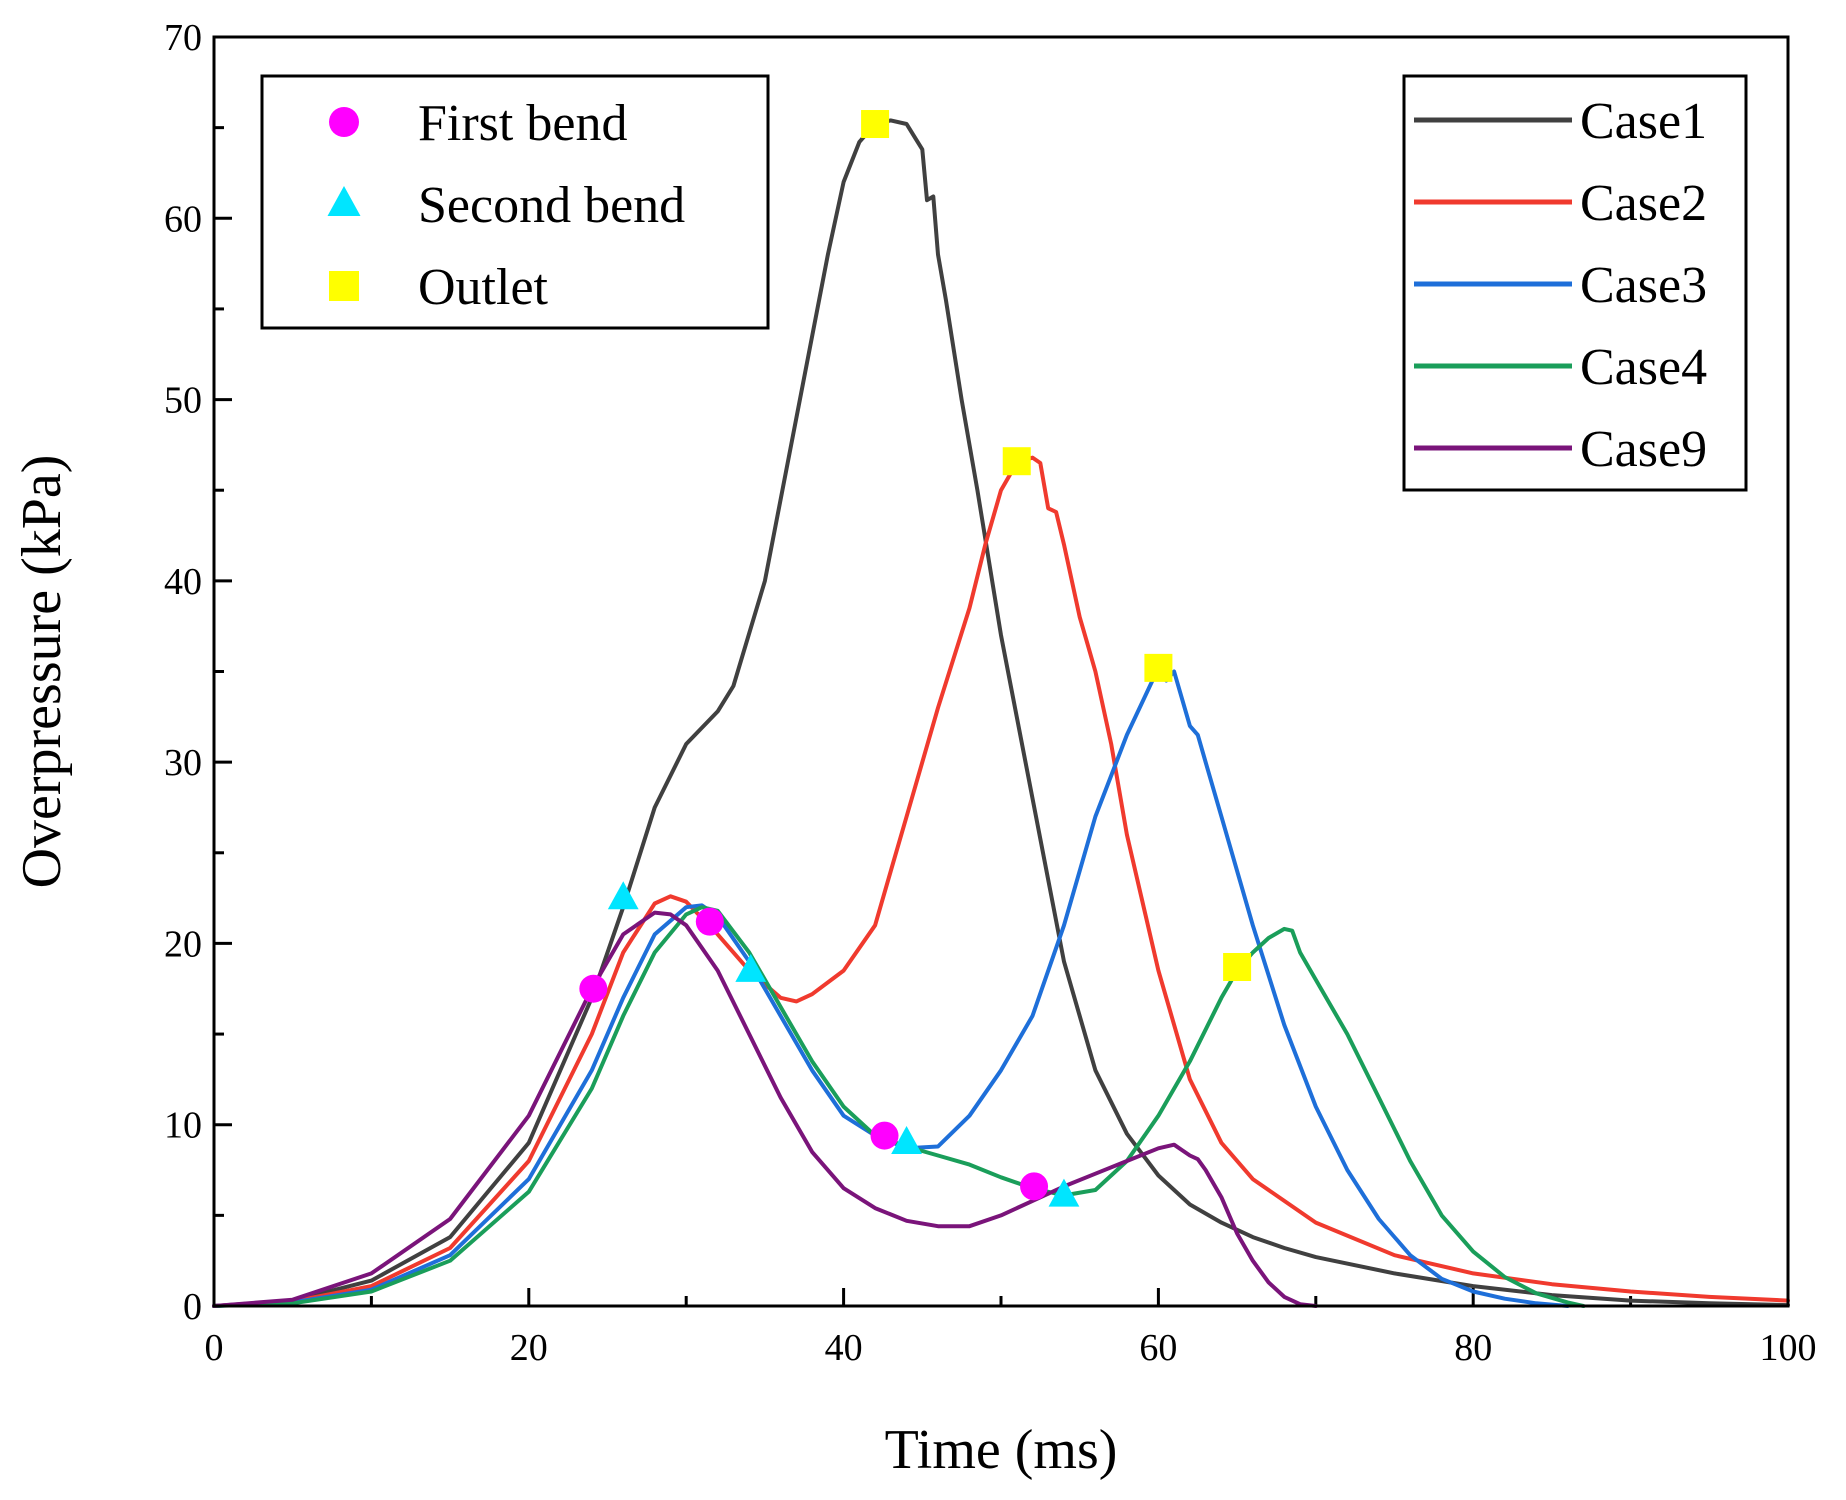  What do you see at coordinates (183, 219) in the screenshot?
I see `y-tick-label: 60` at bounding box center [183, 219].